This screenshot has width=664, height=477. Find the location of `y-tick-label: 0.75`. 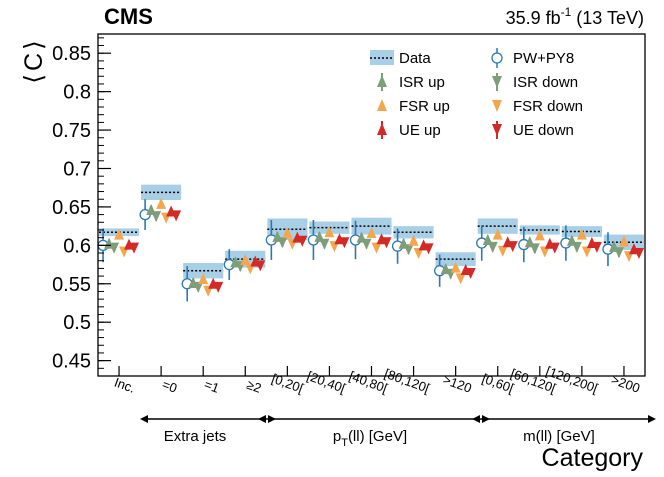

y-tick-label: 0.75 is located at coordinates (71, 131).